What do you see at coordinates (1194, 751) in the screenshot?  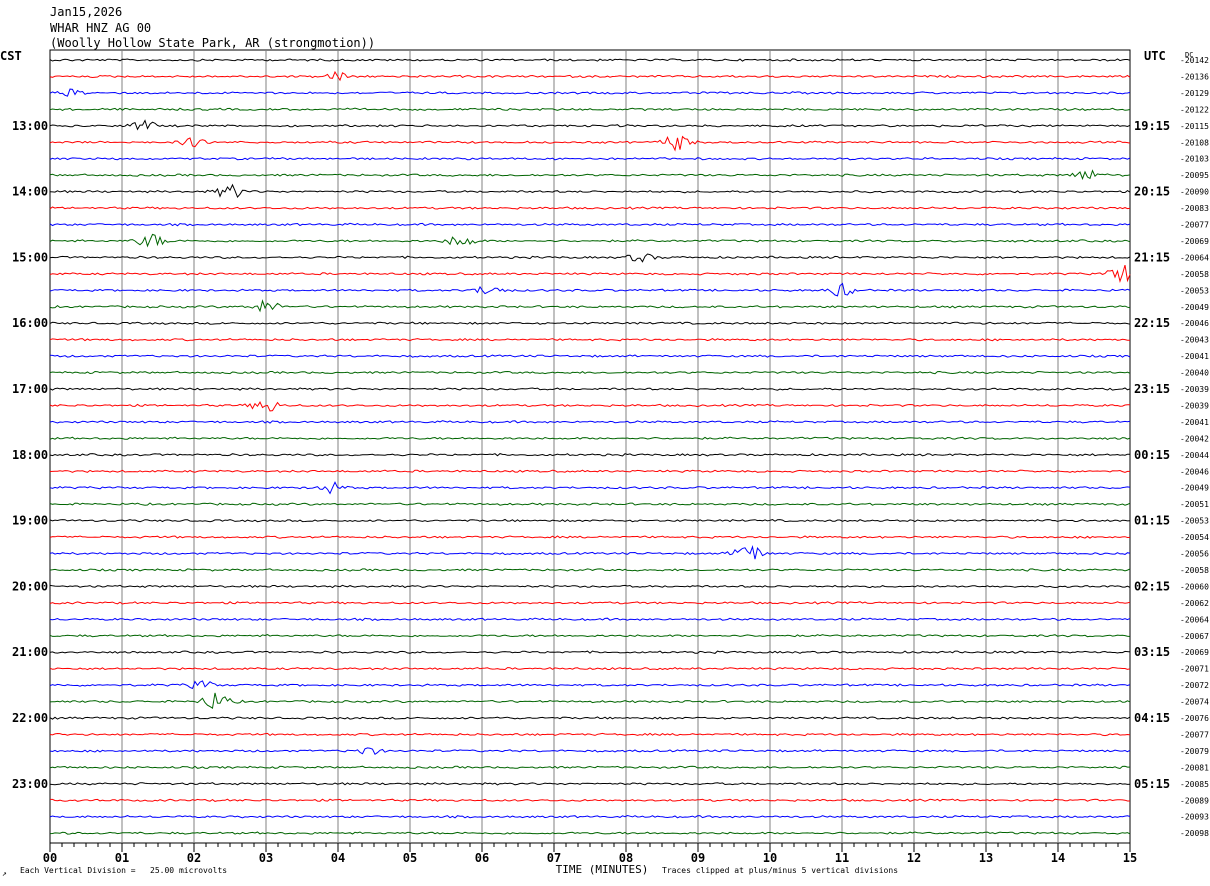 I see `dc-offset-label-42: -20079` at bounding box center [1194, 751].